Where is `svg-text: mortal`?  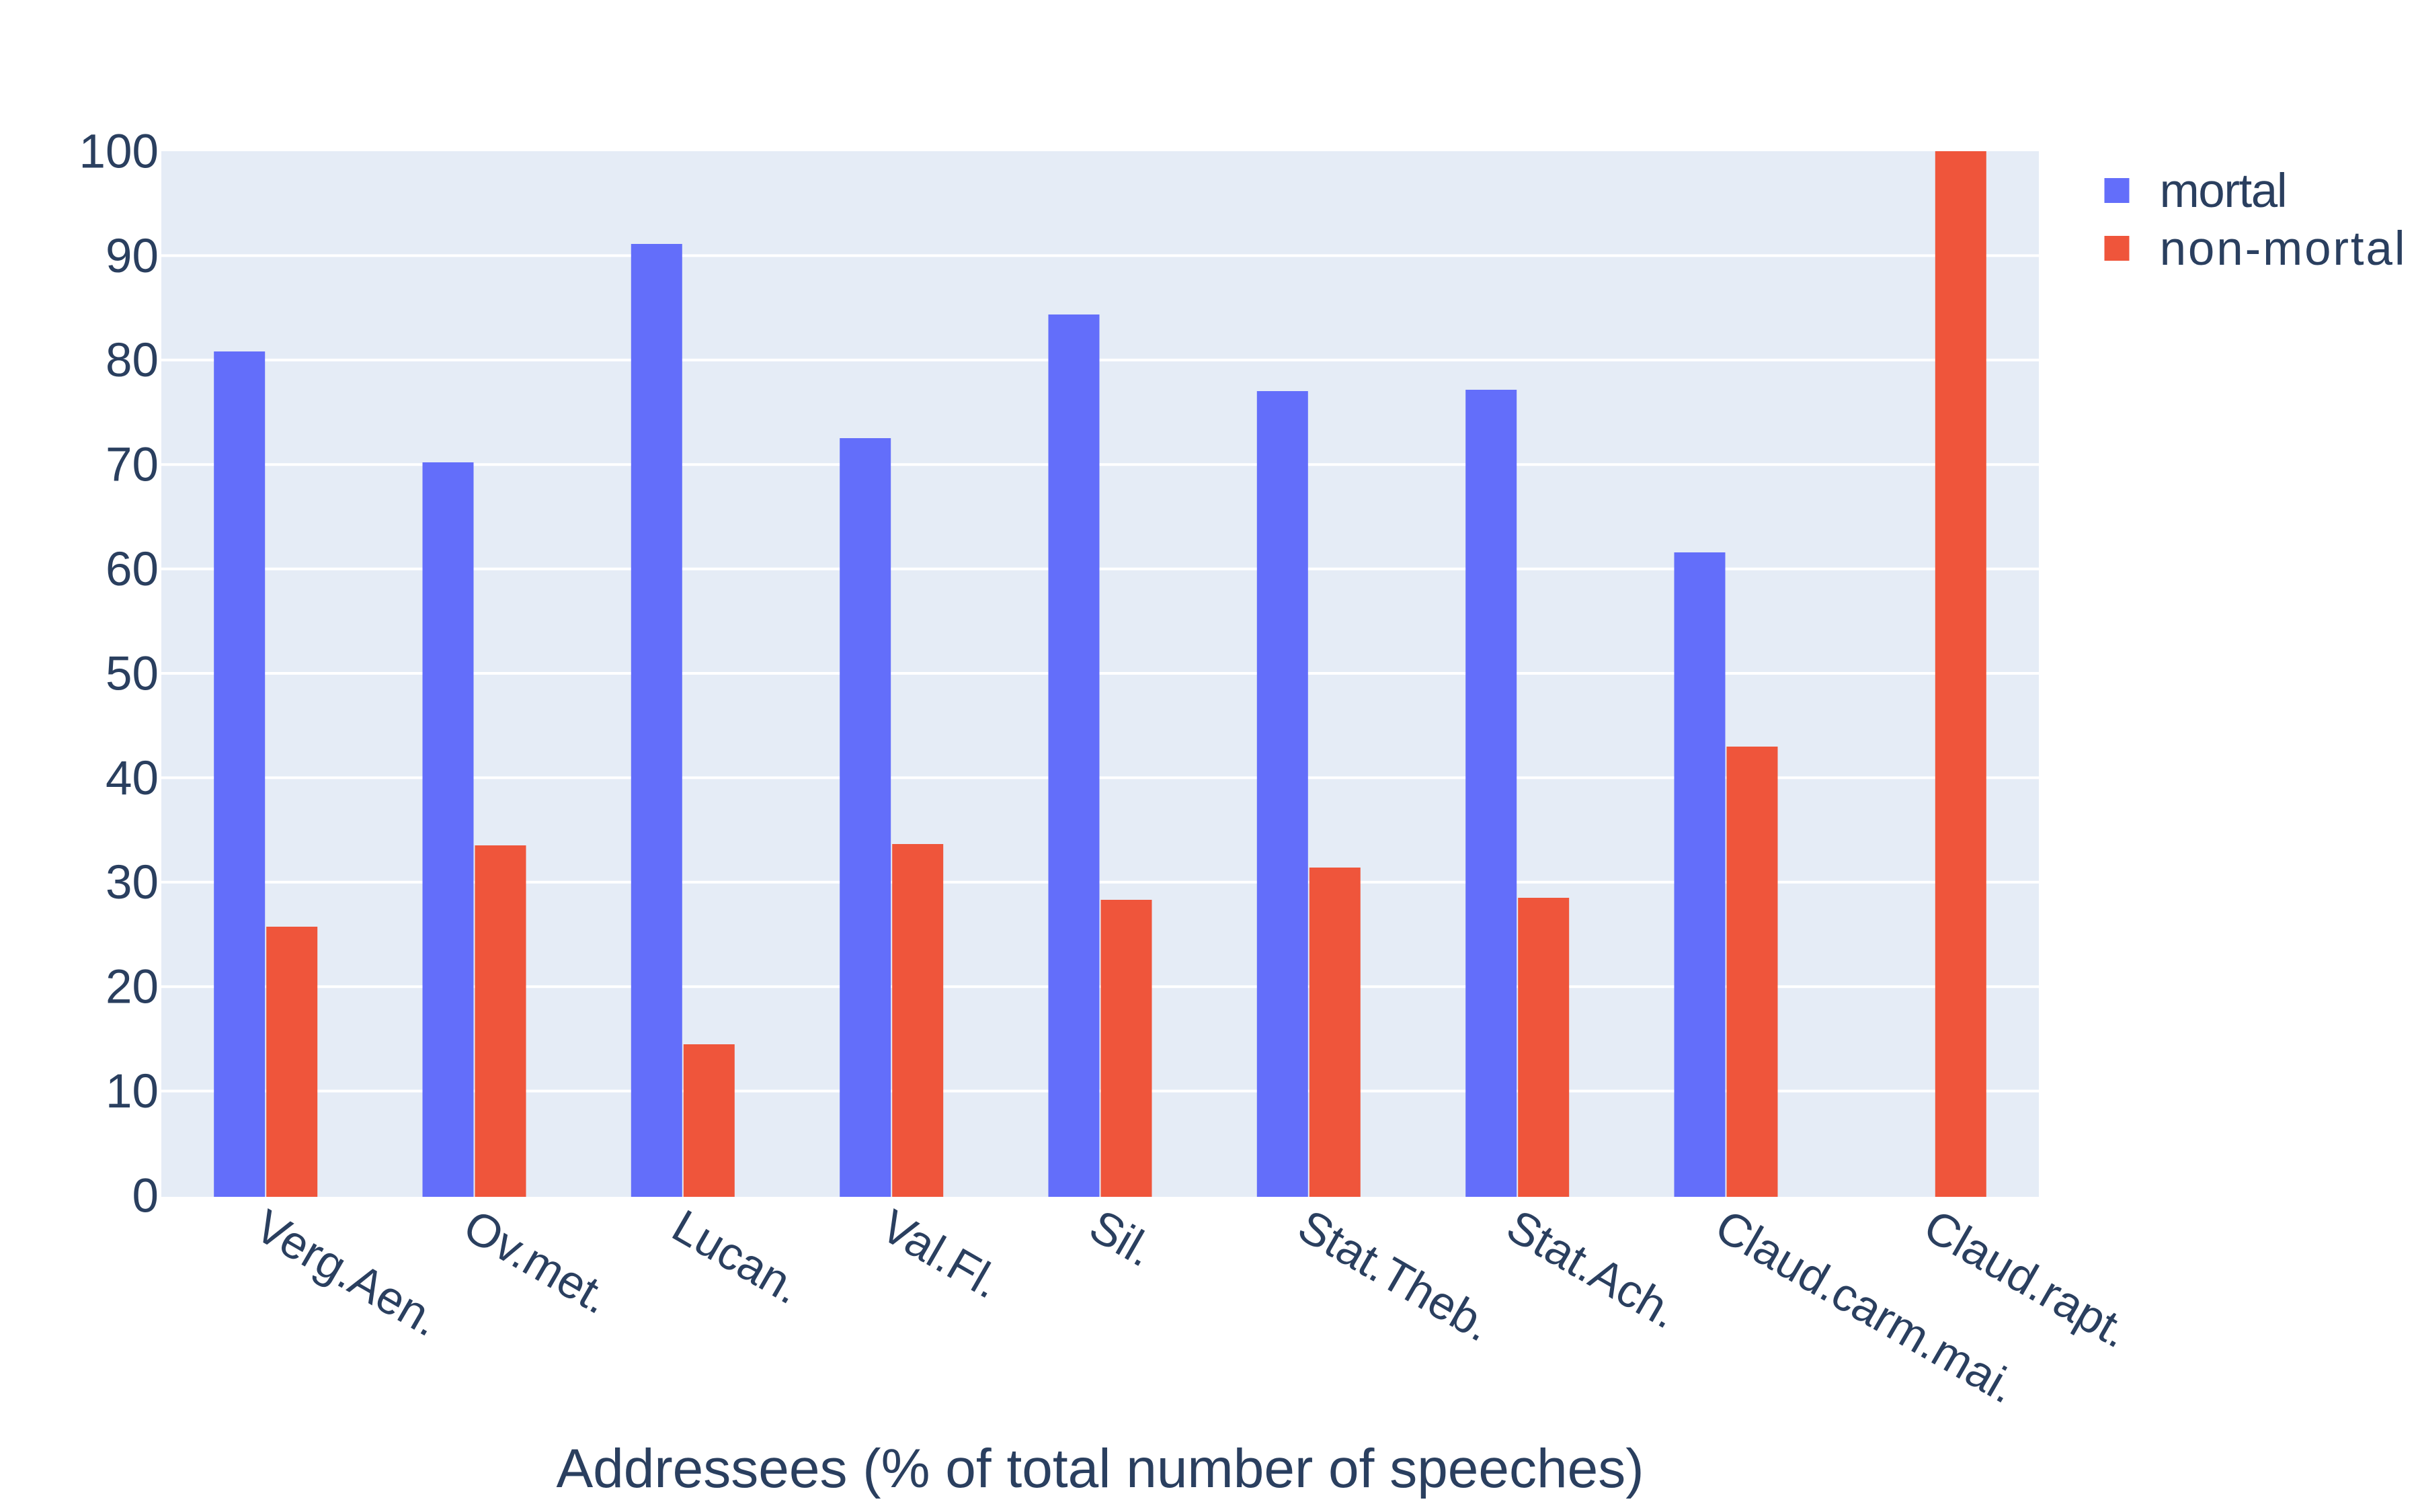 svg-text: mortal is located at coordinates (2224, 192).